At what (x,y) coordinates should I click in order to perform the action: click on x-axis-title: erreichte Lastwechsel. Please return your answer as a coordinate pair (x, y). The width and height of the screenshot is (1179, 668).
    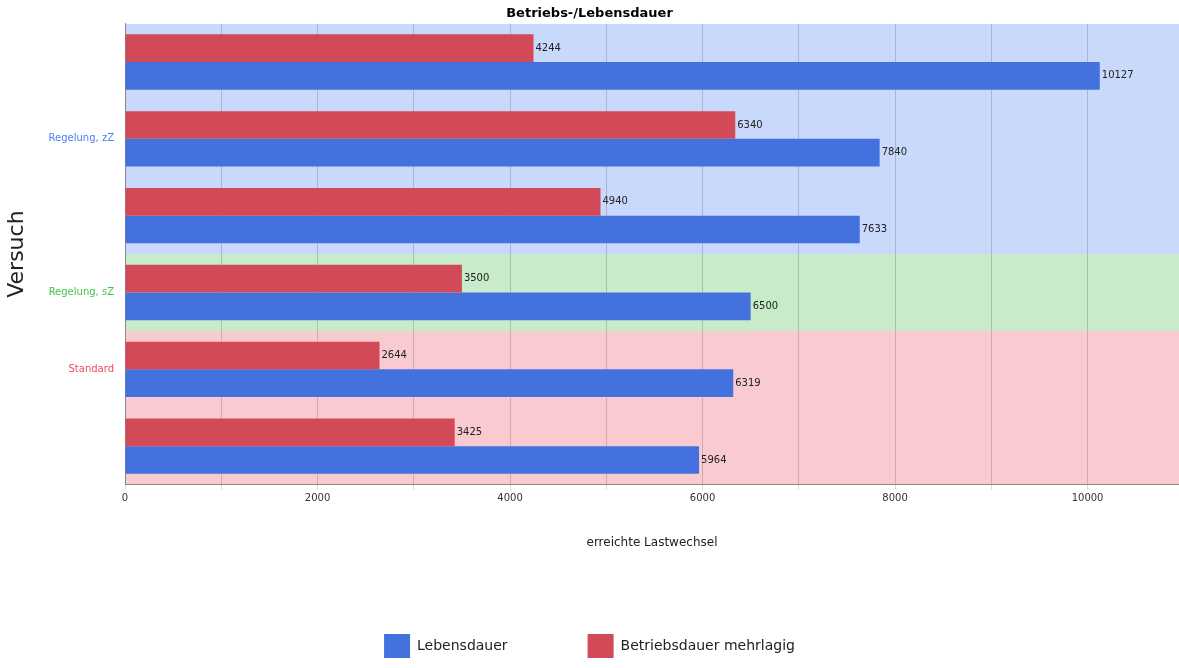
    Looking at the image, I should click on (652, 541).